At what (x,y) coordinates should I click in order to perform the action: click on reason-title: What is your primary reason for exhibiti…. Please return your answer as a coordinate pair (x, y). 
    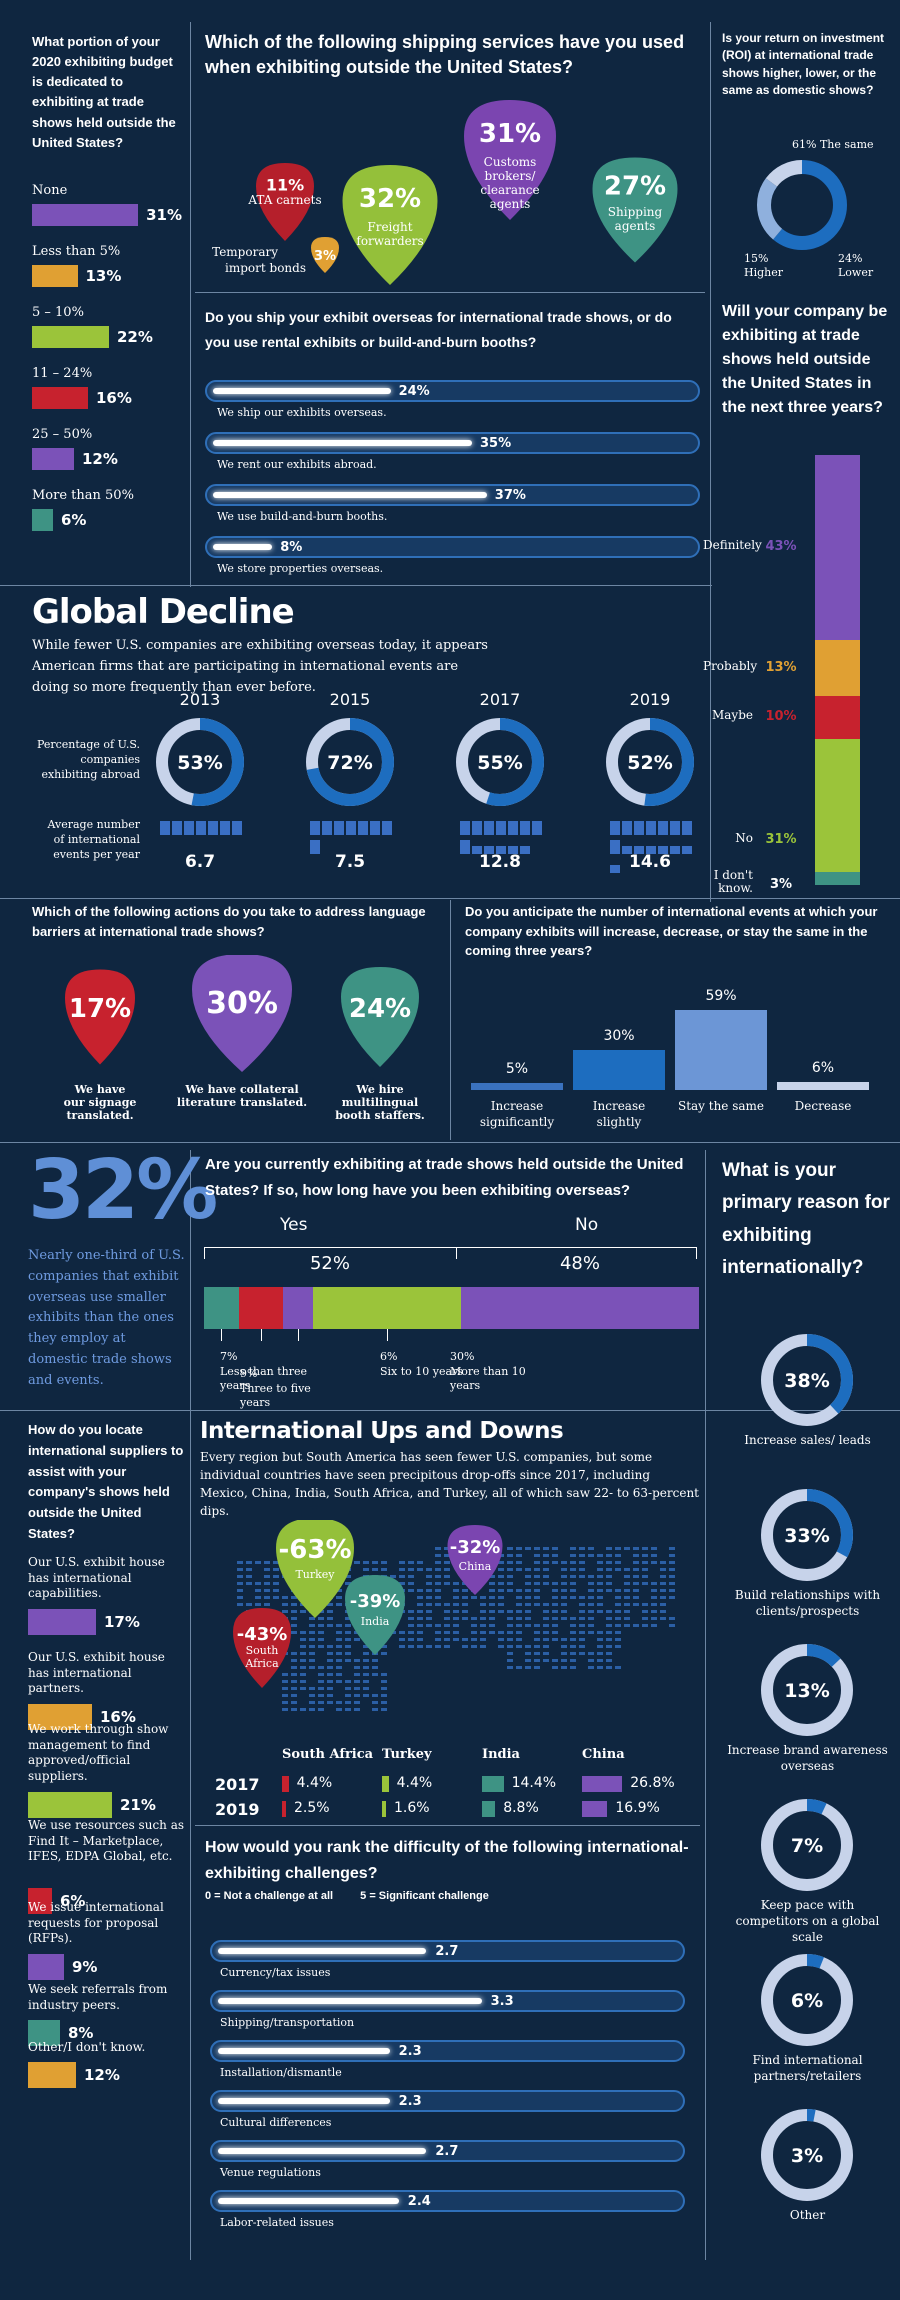
    Looking at the image, I should click on (806, 1219).